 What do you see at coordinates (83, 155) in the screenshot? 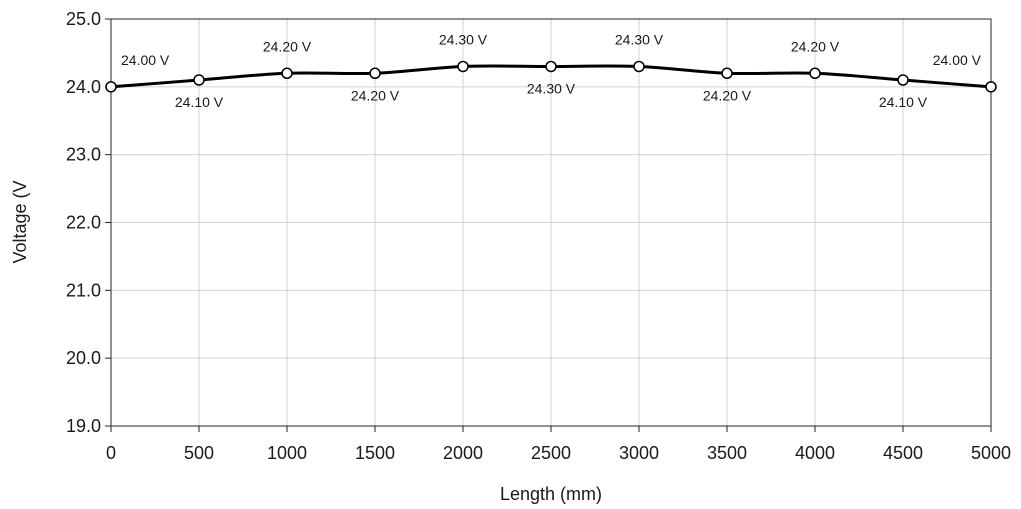
I see `y-tick-label: 23.0` at bounding box center [83, 155].